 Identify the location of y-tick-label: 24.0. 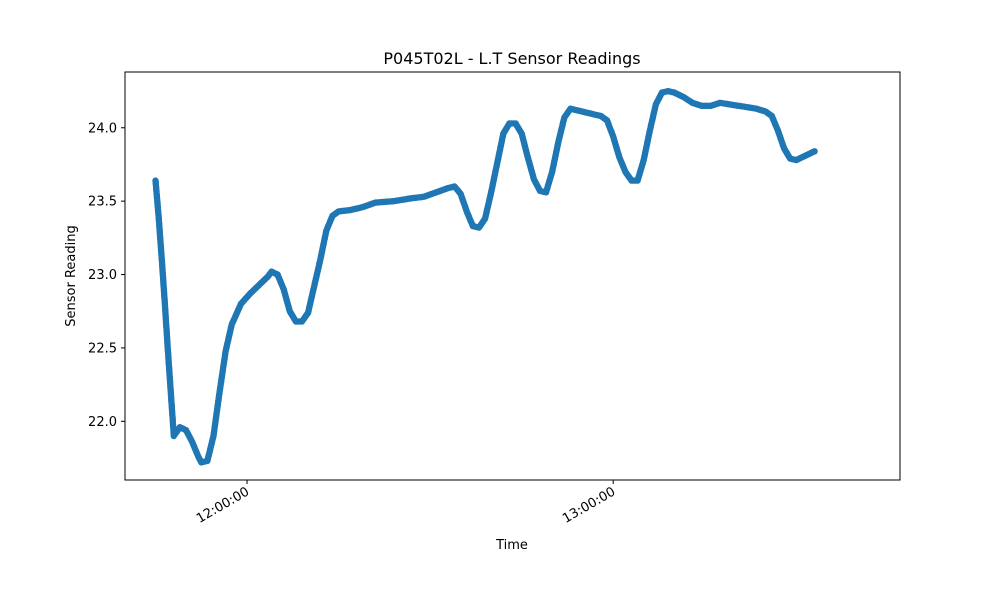
(102, 128).